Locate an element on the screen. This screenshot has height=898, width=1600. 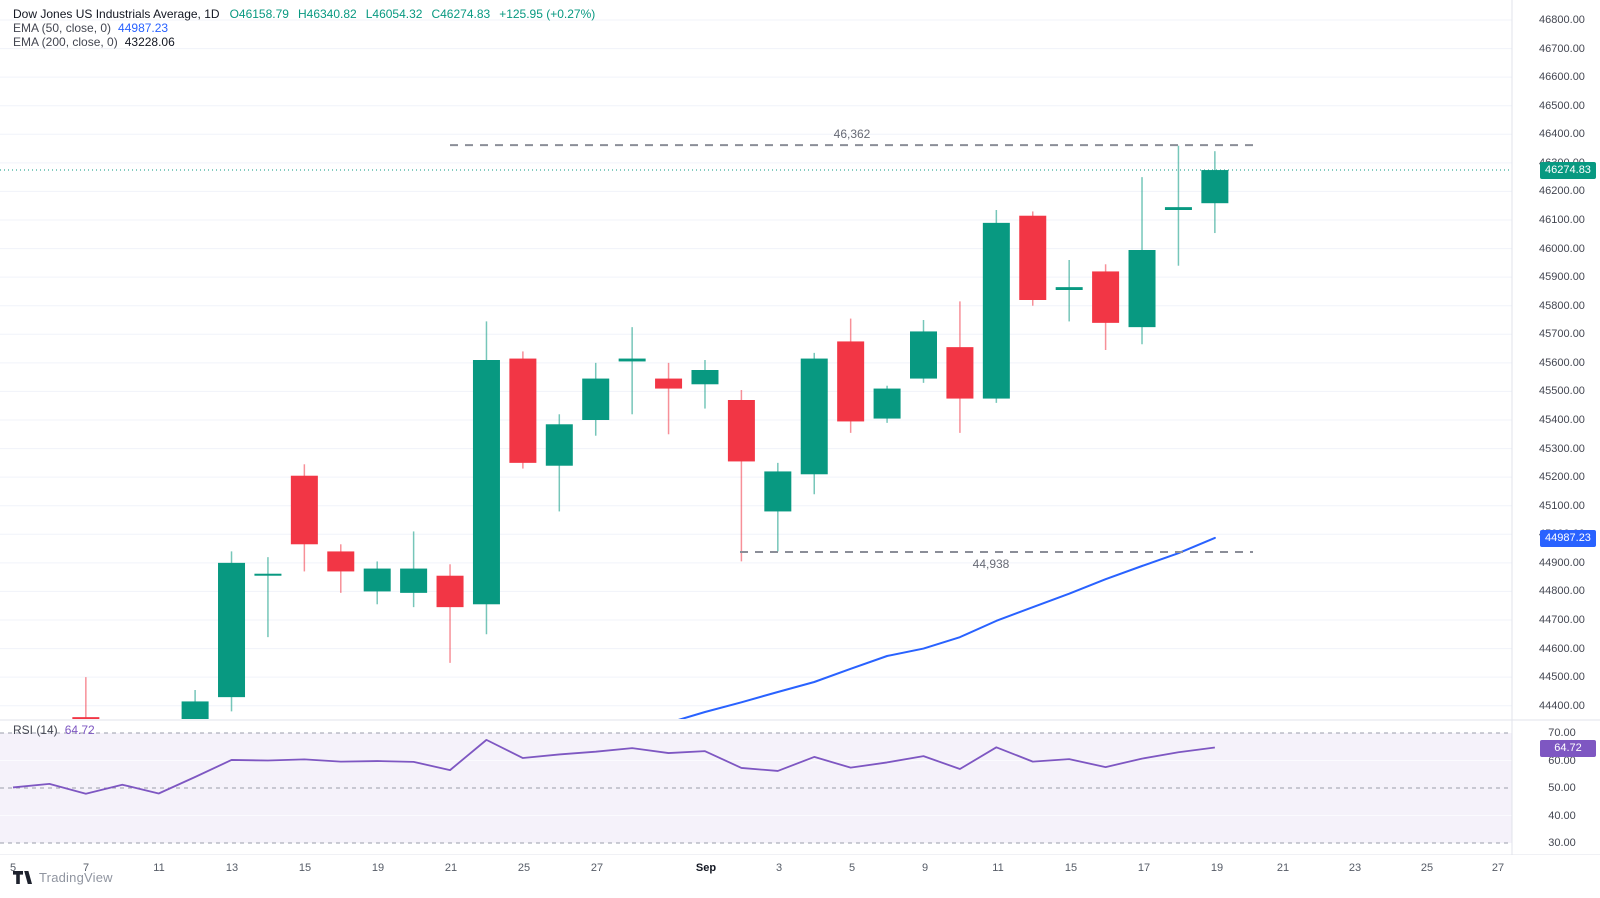
price-tick-label: 46500.00 is located at coordinates (1562, 105).